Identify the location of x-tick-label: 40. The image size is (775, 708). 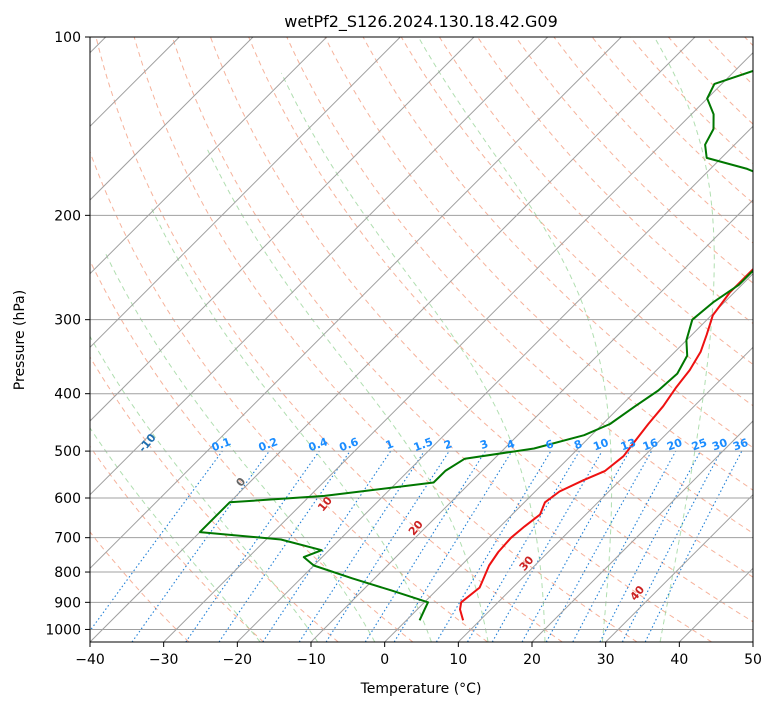
(679, 660).